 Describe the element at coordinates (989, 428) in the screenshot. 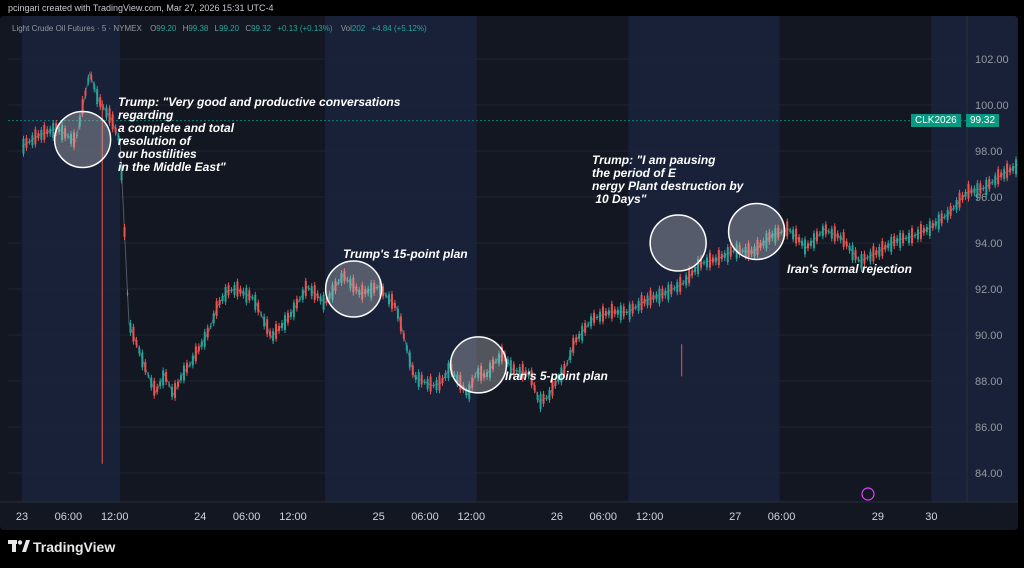

I see `y-tick-label: 86.00` at that location.